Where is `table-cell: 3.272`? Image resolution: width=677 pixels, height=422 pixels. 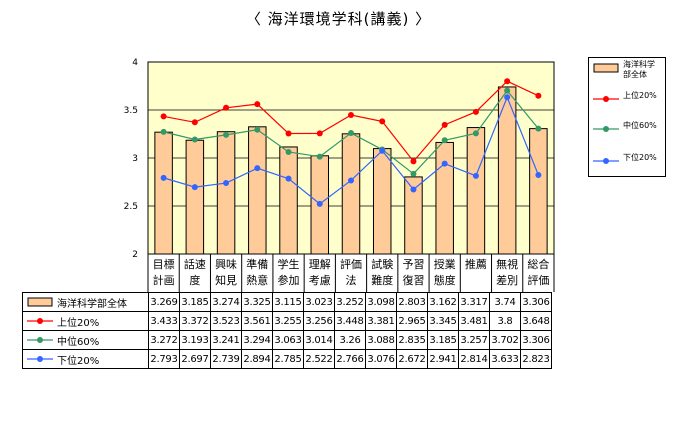
table-cell: 3.272 is located at coordinates (164, 340).